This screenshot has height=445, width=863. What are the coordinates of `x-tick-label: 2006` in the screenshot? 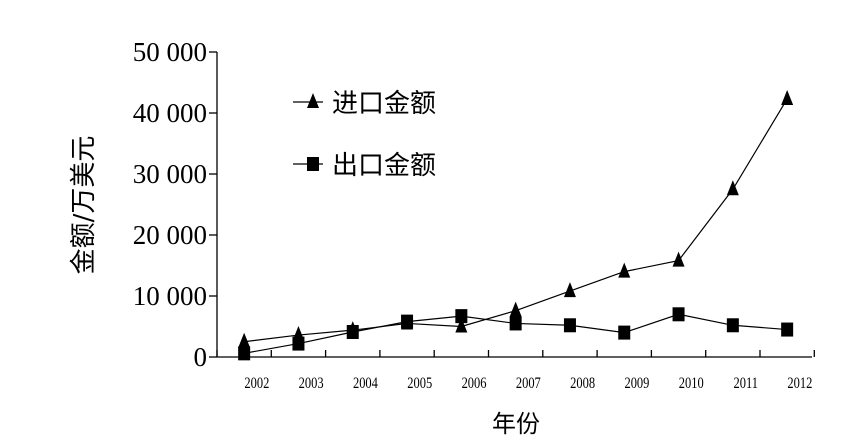 It's located at (474, 384).